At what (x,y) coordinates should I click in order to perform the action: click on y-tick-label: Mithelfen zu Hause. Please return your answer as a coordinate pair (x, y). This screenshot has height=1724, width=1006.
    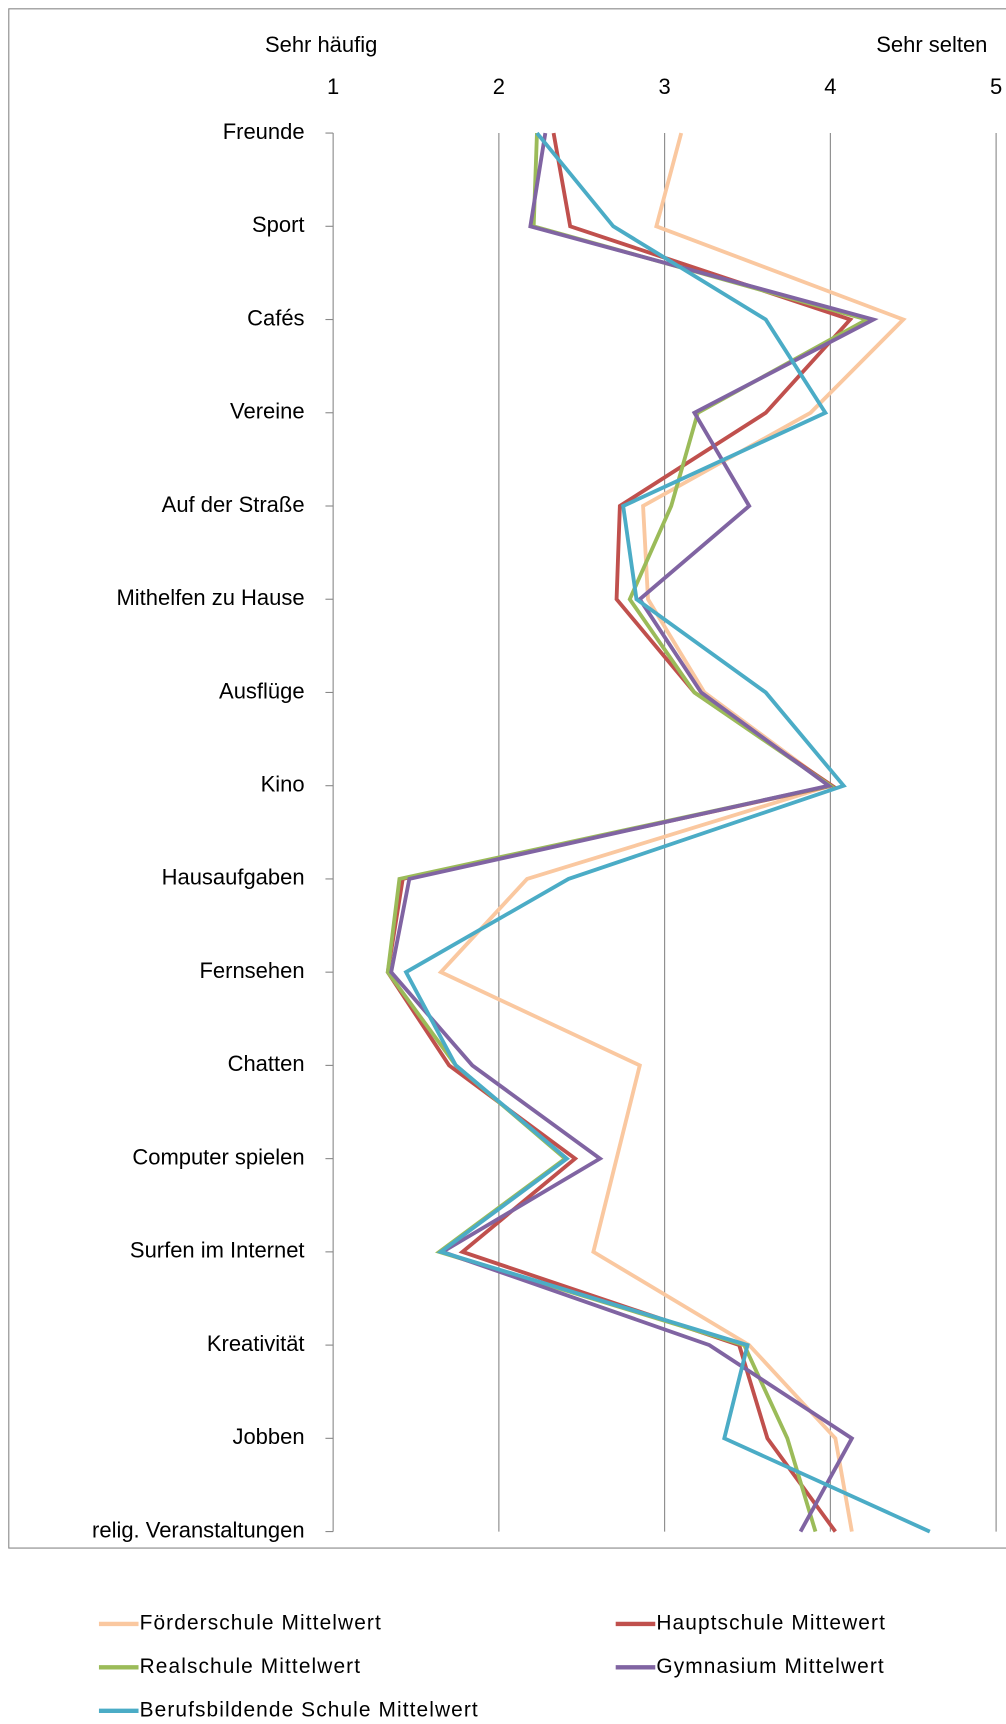
    Looking at the image, I should click on (210, 597).